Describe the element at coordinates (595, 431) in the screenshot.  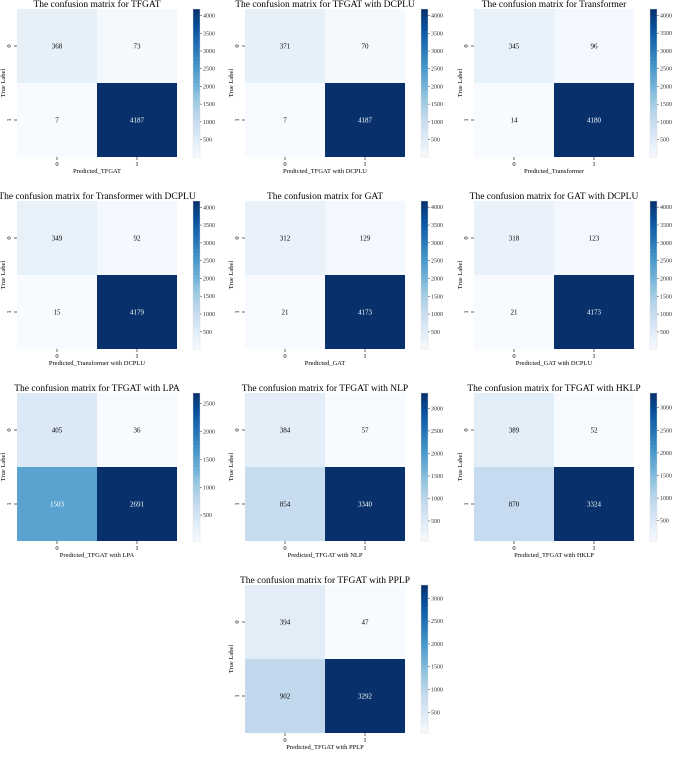
I see `cell-value-label: 52` at that location.